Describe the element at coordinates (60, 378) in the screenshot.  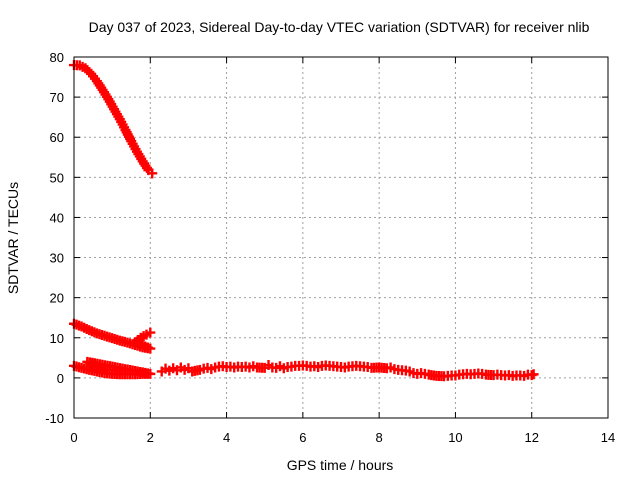
I see `y-tick-label: 0` at that location.